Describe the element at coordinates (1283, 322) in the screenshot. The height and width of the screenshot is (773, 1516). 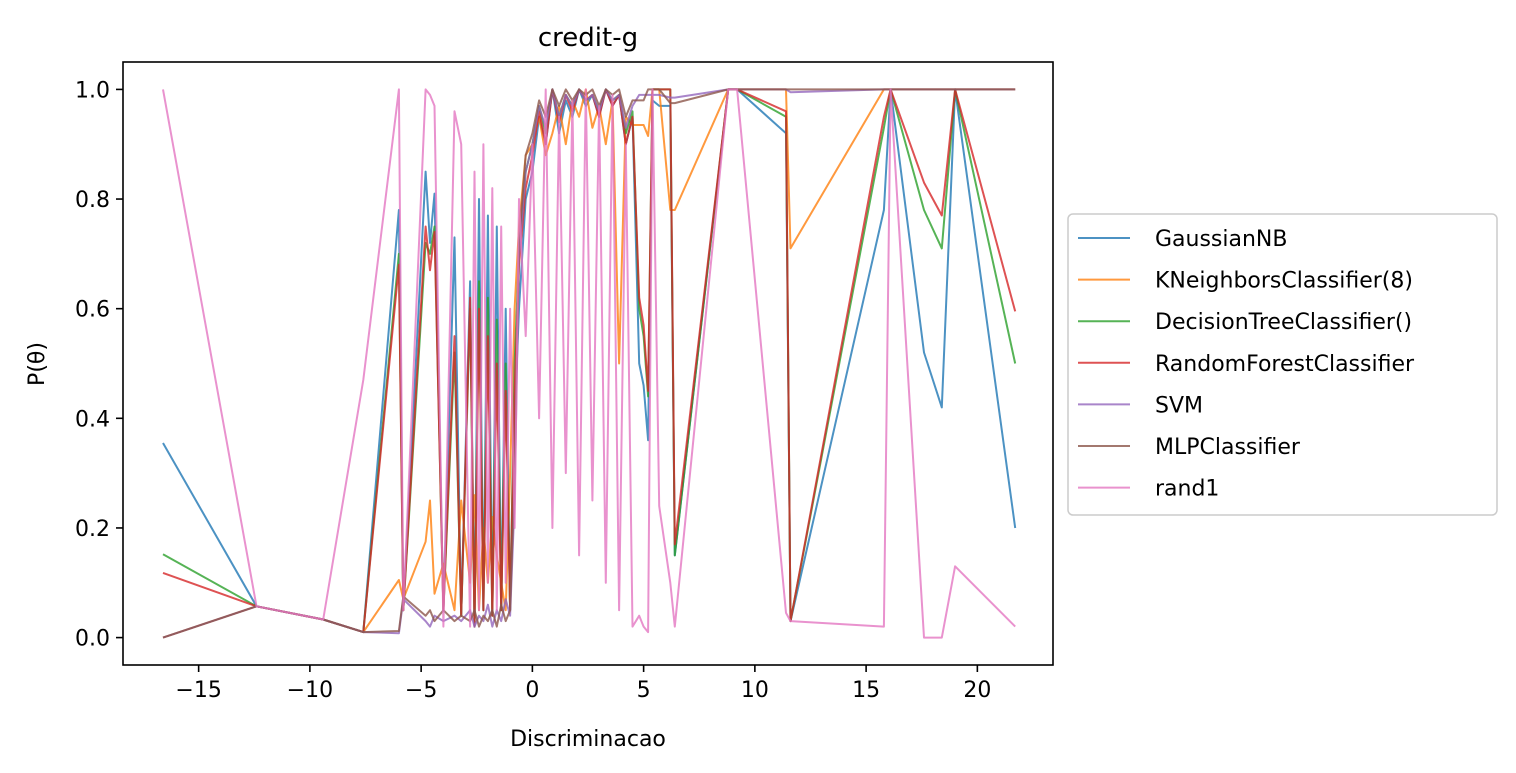
I see `legend-label: DecisionTreeClassifier()` at that location.